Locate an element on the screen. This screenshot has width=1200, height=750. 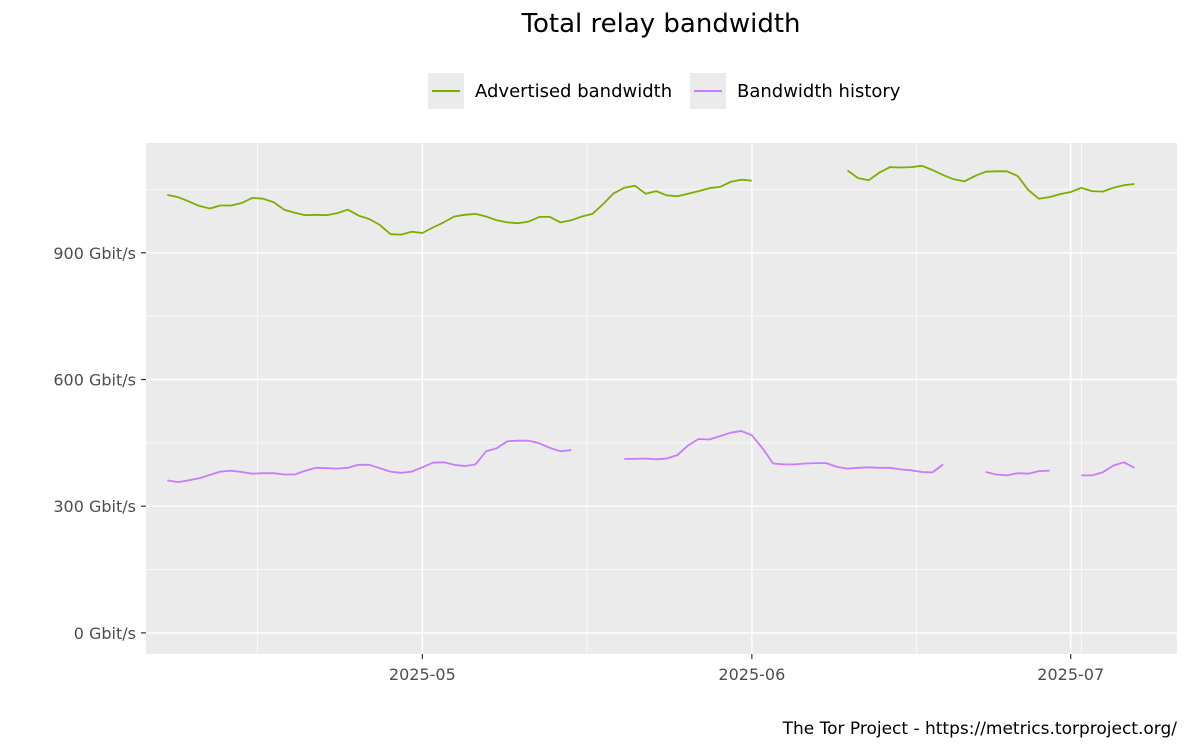
y-tick-label: 0 Gbit/s is located at coordinates (105, 633).